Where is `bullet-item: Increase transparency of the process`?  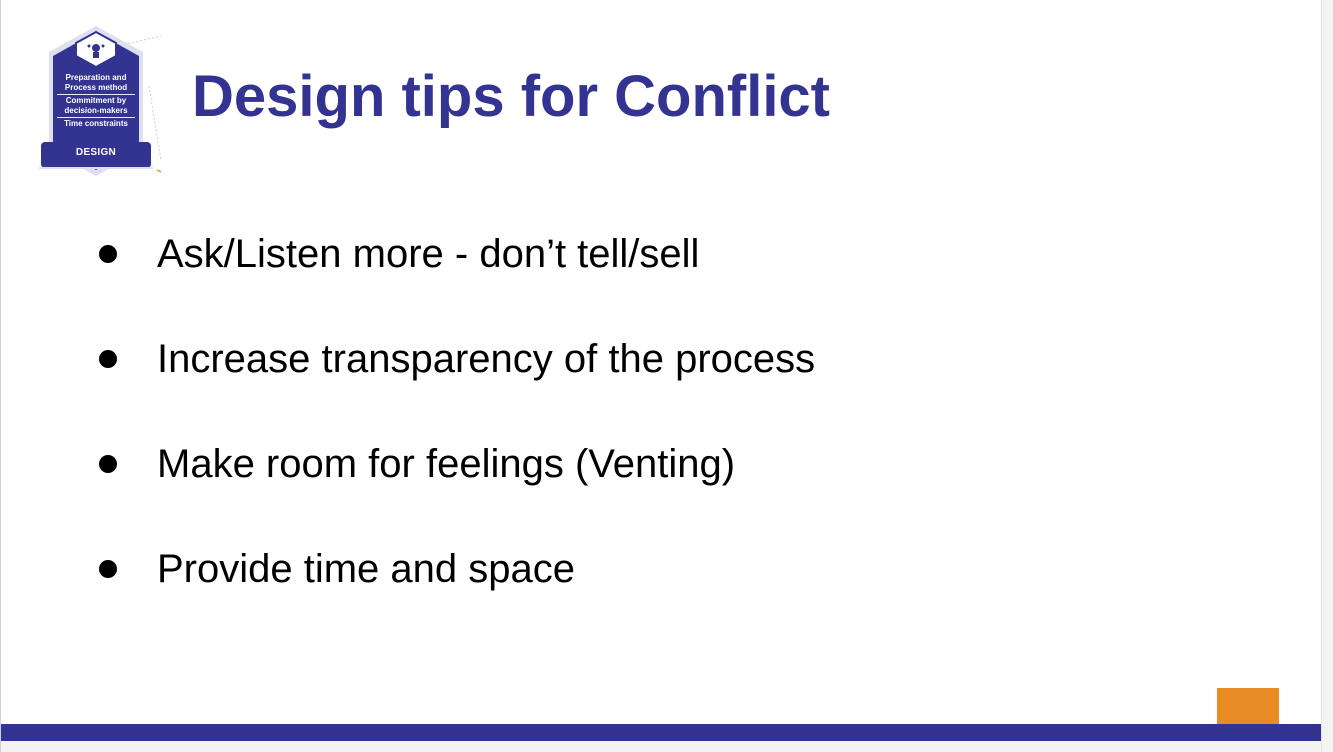
bullet-item: Increase transparency of the process is located at coordinates (457, 359).